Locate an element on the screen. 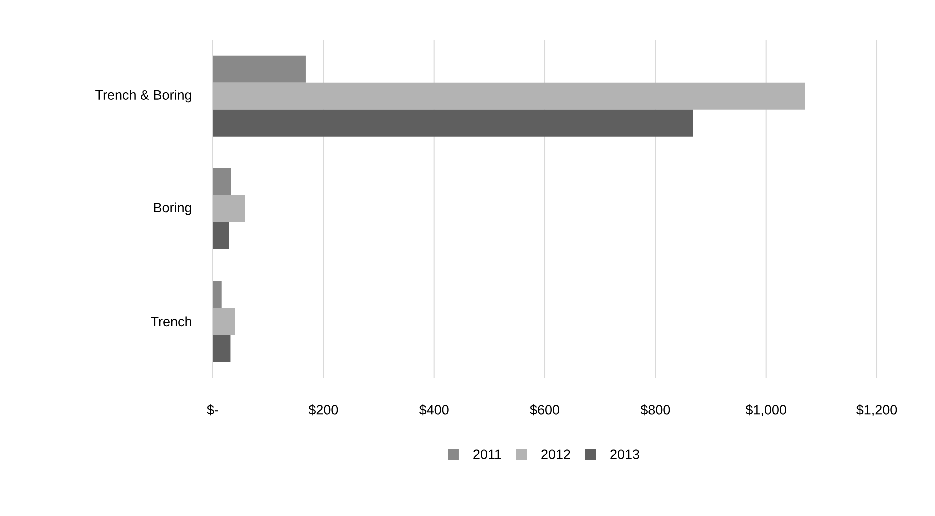 Image resolution: width=935 pixels, height=516 pixels. x-tick-label: $- is located at coordinates (212, 410).